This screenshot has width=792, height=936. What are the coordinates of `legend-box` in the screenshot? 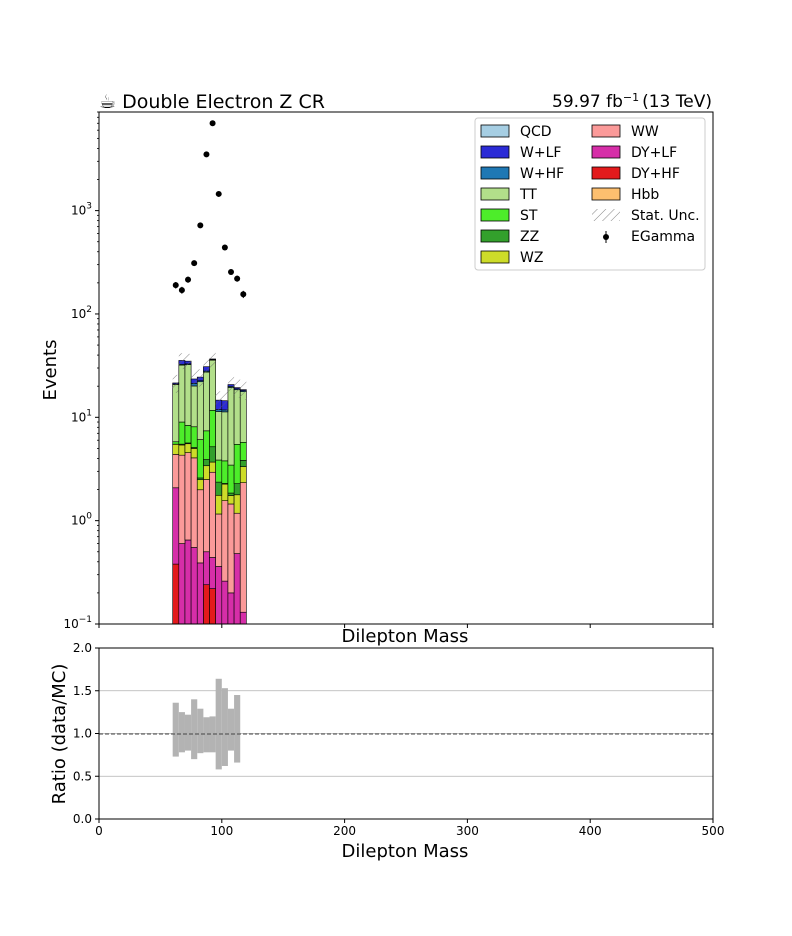 It's located at (590, 194).